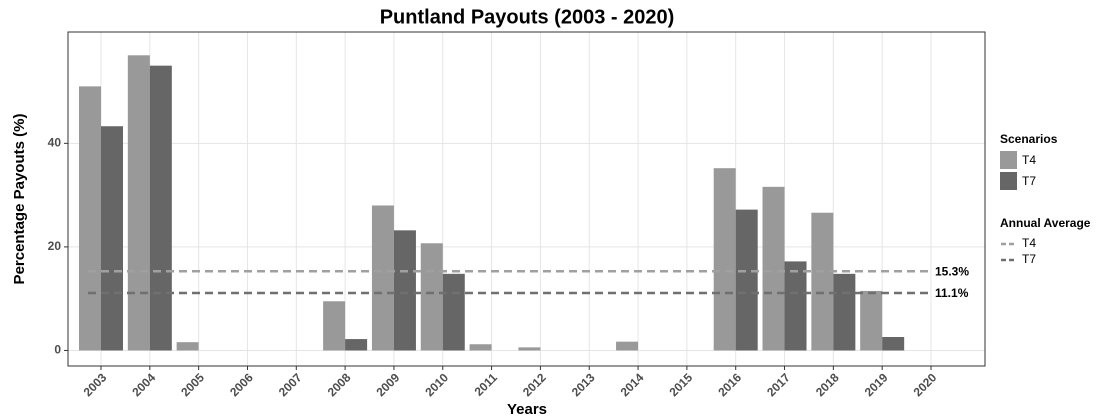 This screenshot has width=1102, height=418. I want to click on x-tick-label: 2014, so click(632, 384).